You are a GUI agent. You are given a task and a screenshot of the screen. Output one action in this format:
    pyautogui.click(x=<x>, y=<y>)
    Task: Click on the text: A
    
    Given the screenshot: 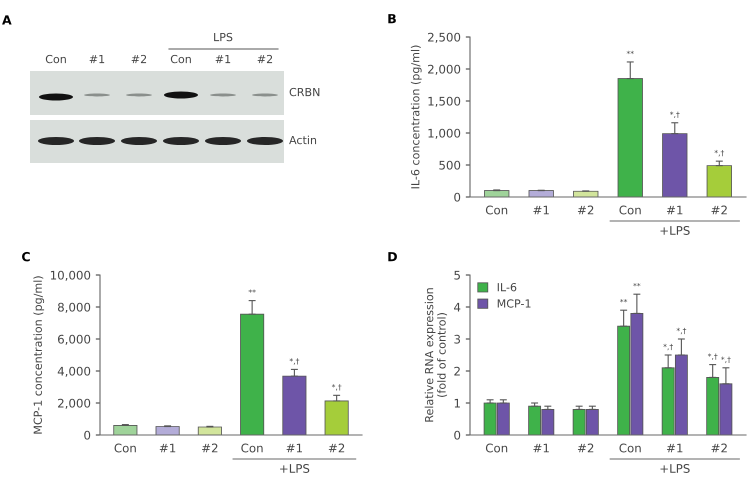 What is the action you would take?
    pyautogui.click(x=7, y=19)
    